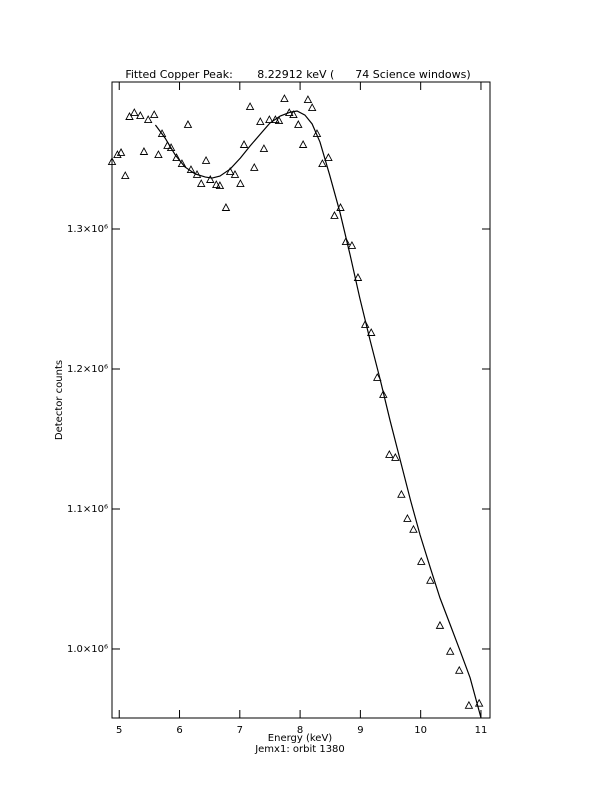  What do you see at coordinates (87, 369) in the screenshot?
I see `y-tick-label: 1.2×10⁶` at bounding box center [87, 369].